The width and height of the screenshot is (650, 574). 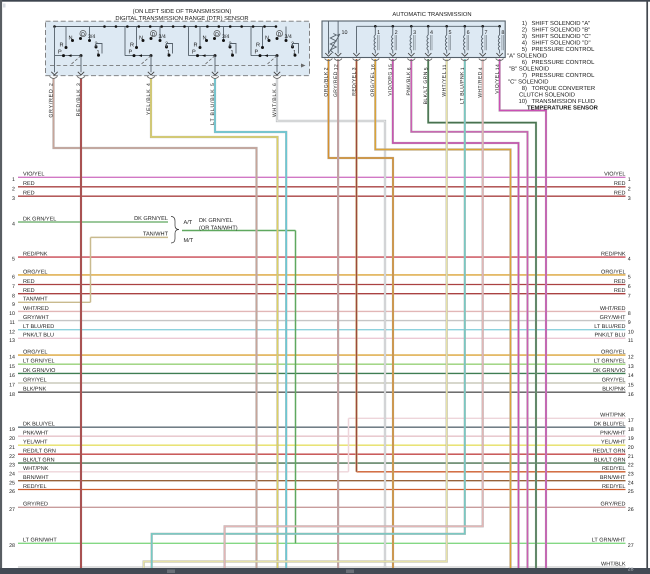 What do you see at coordinates (38, 336) in the screenshot?
I see `svg-text: PNK/LT BLU` at bounding box center [38, 336].